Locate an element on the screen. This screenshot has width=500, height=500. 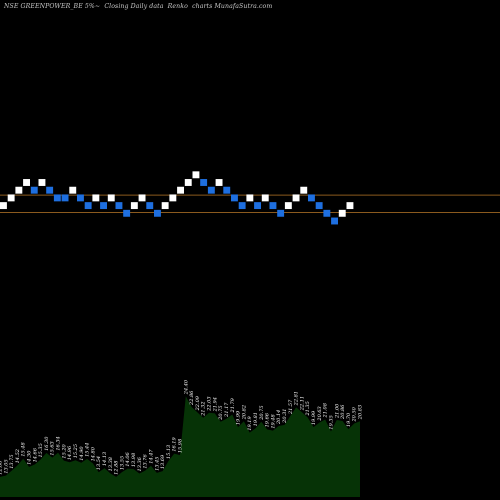
price-label: 13.69 is located at coordinates (163, 461).